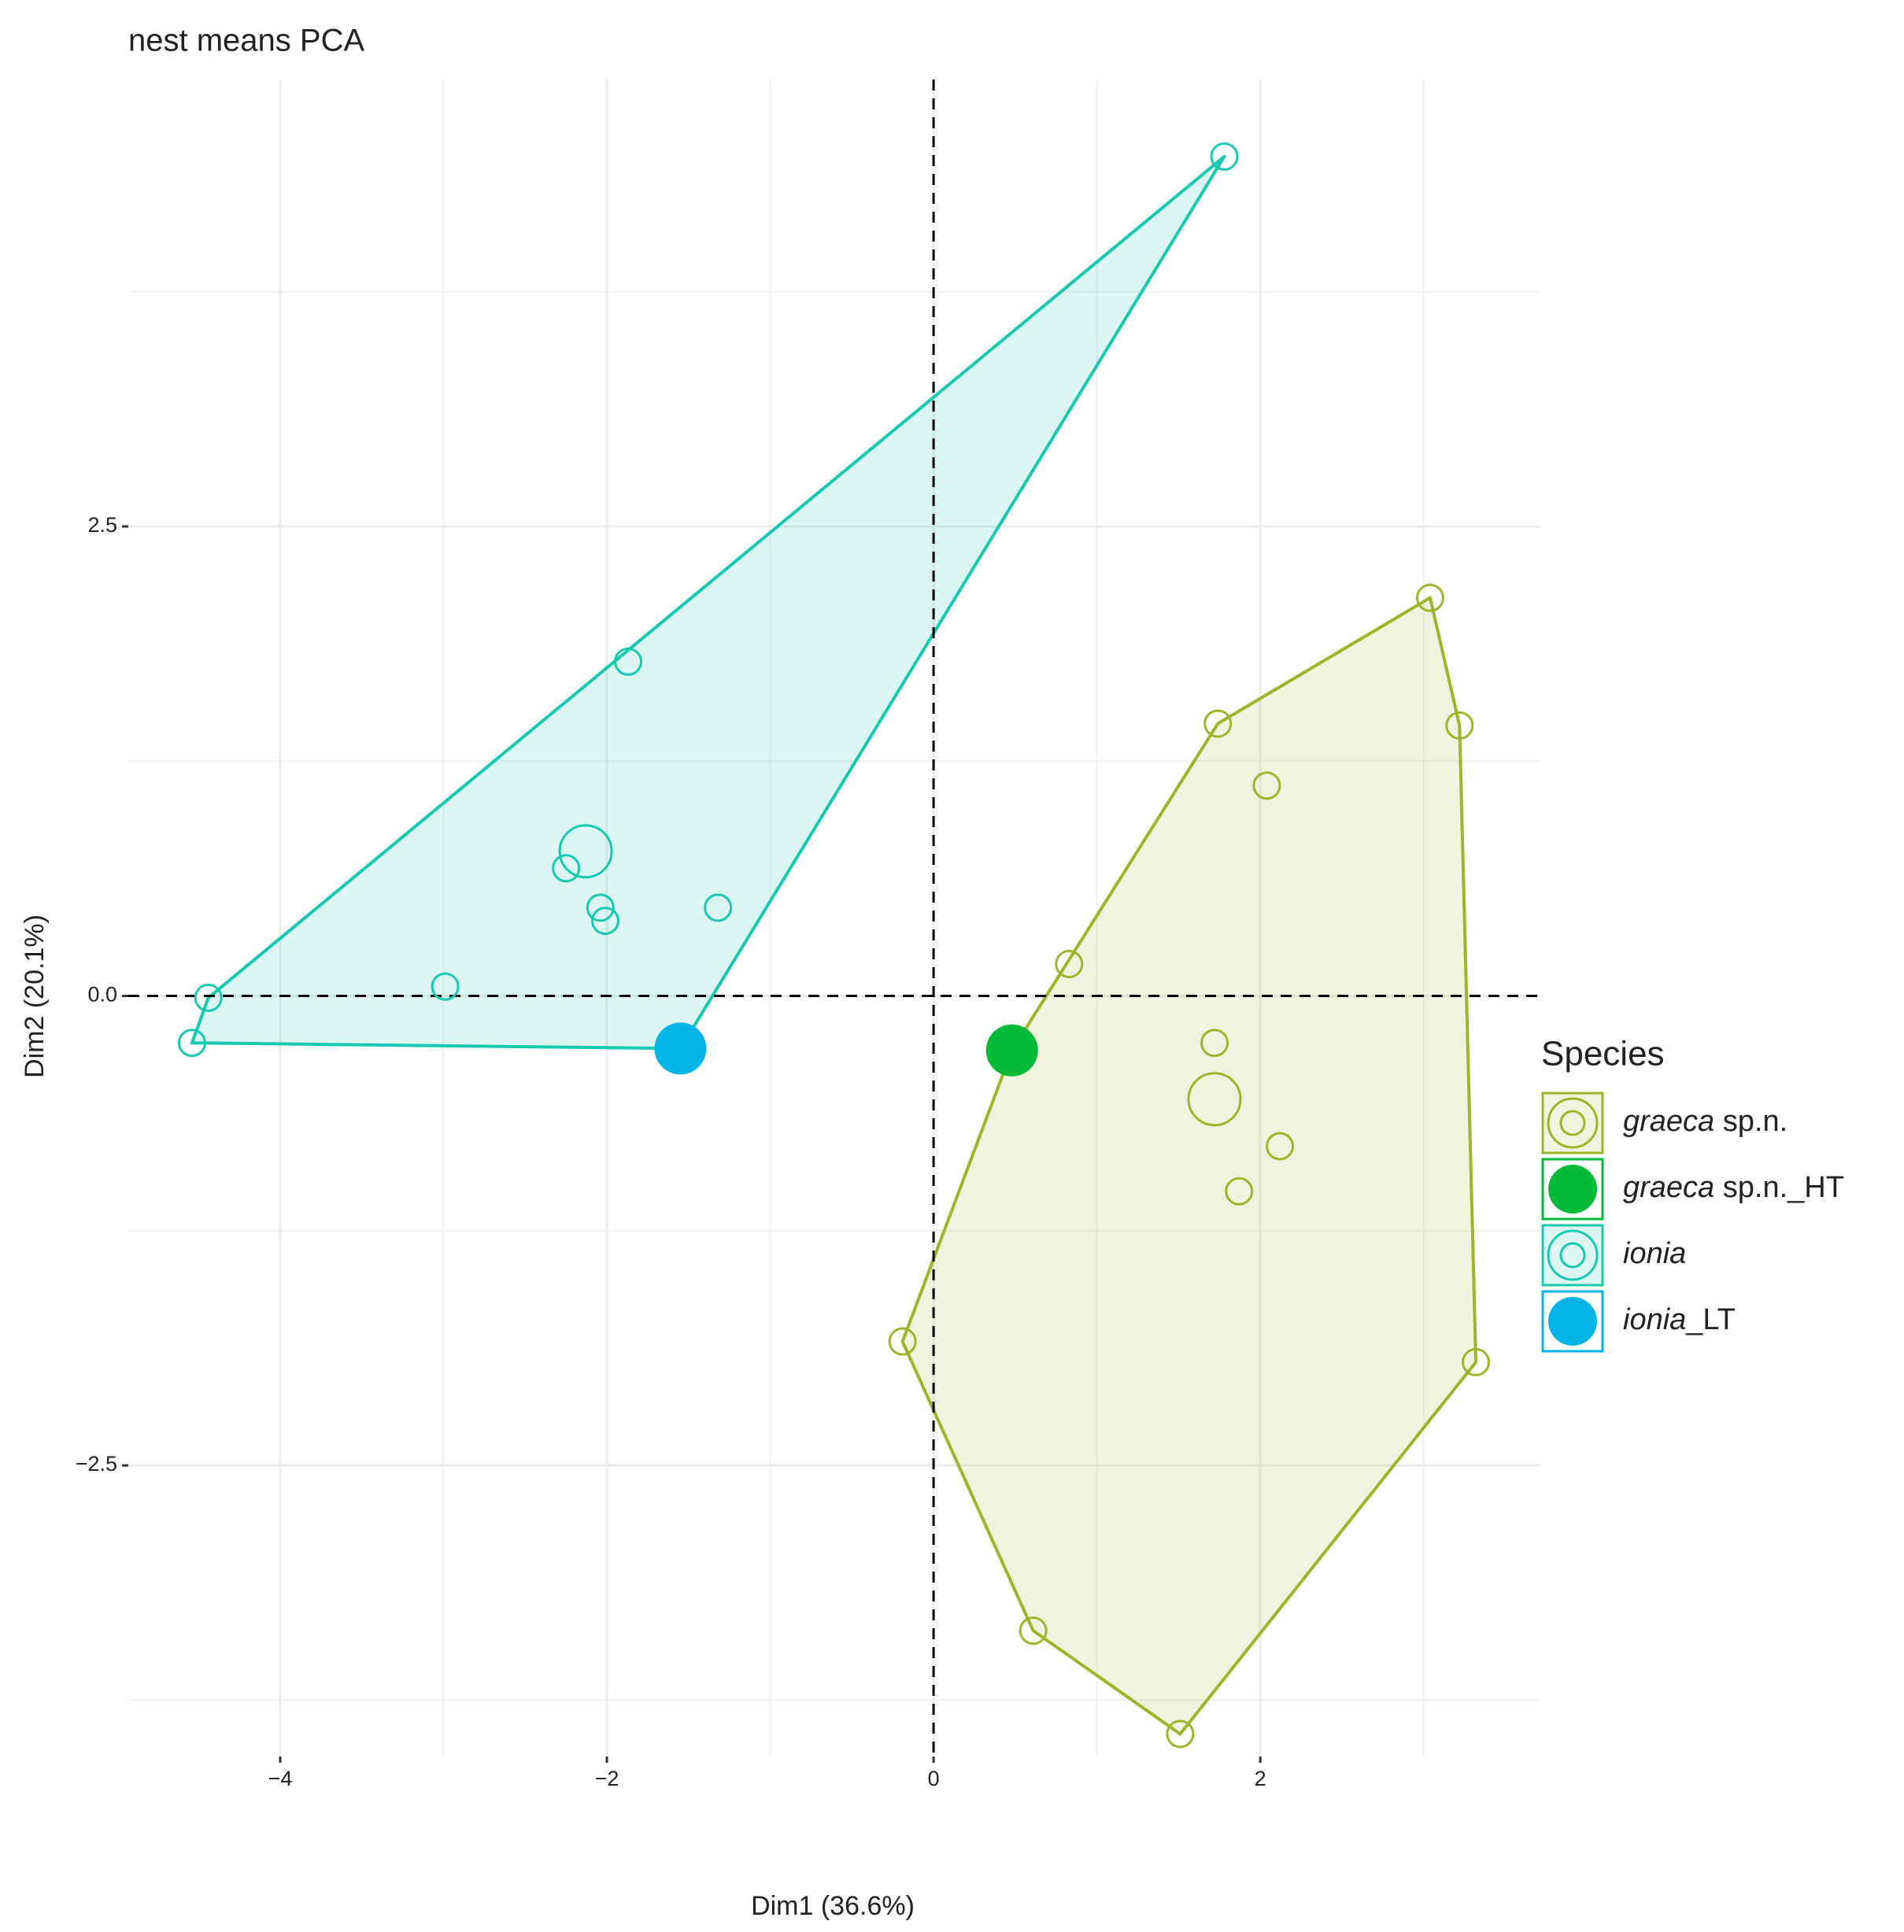 This screenshot has width=1904, height=1932. I want to click on legend-label: ionia_LT, so click(1679, 1319).